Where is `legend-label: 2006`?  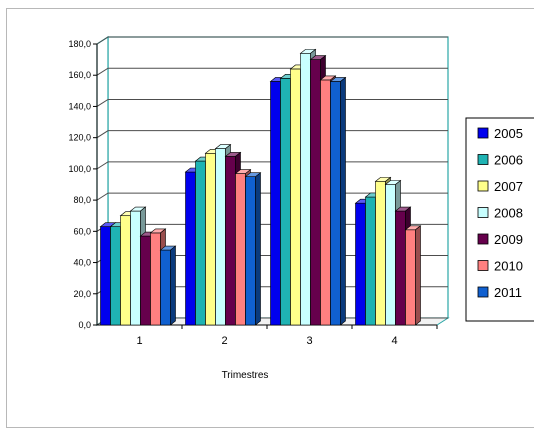 legend-label: 2006 is located at coordinates (508, 160).